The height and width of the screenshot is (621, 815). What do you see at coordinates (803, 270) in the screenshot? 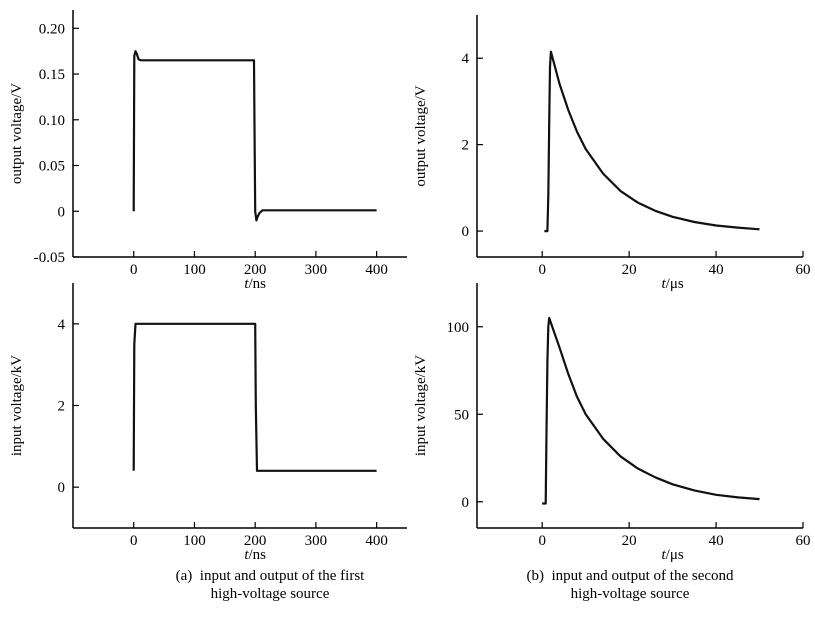
I see `b_output-x-tick-label: 60` at bounding box center [803, 270].